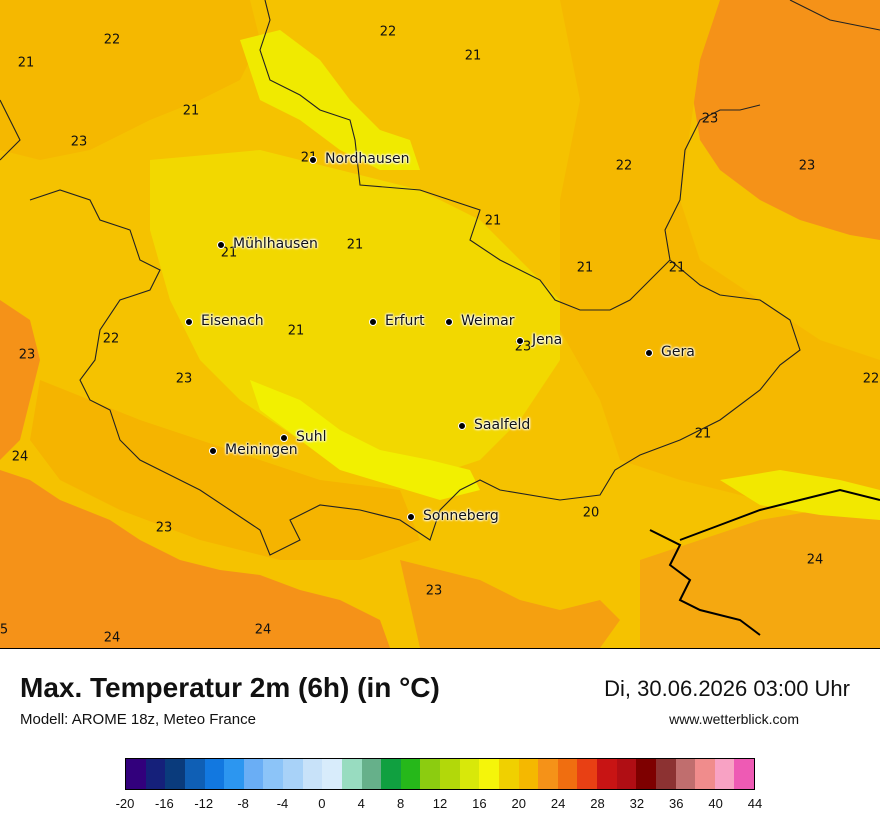  What do you see at coordinates (401, 803) in the screenshot?
I see `legend-tick-label: 8` at bounding box center [401, 803].